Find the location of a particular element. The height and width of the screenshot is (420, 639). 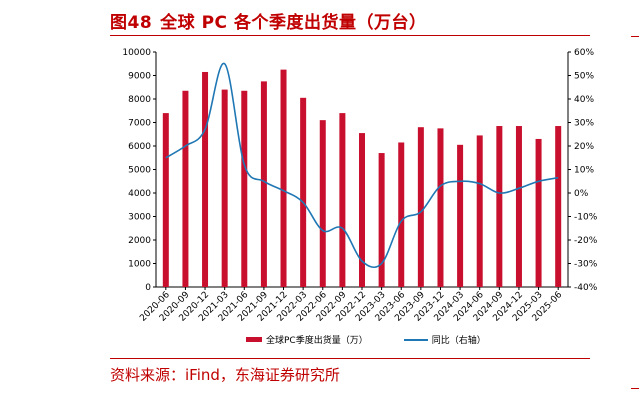

source-divider is located at coordinates (350, 358).